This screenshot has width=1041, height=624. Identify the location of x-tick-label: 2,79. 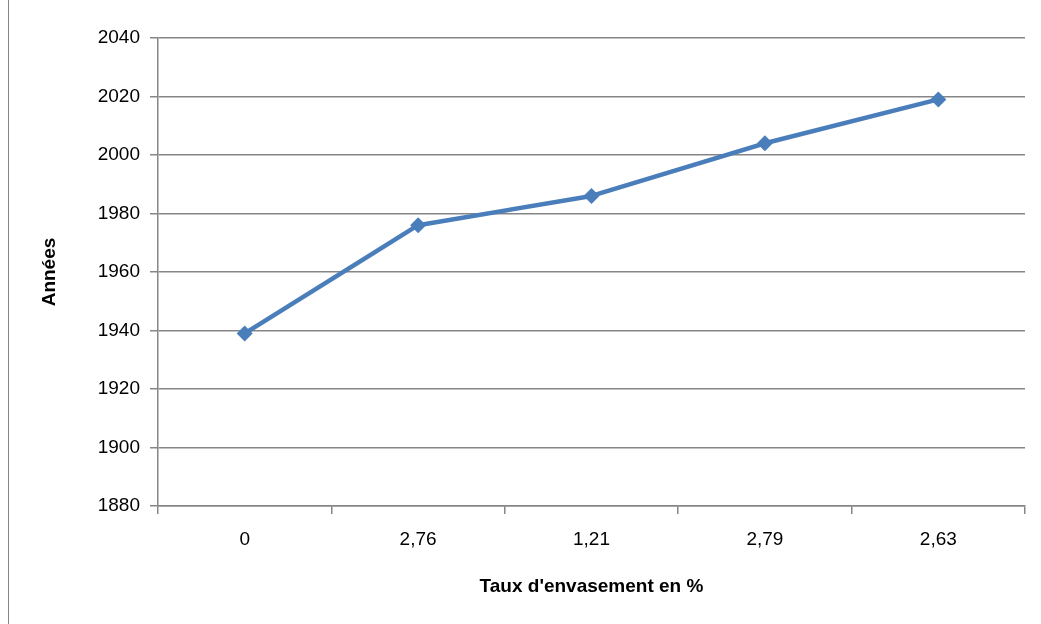
(765, 538).